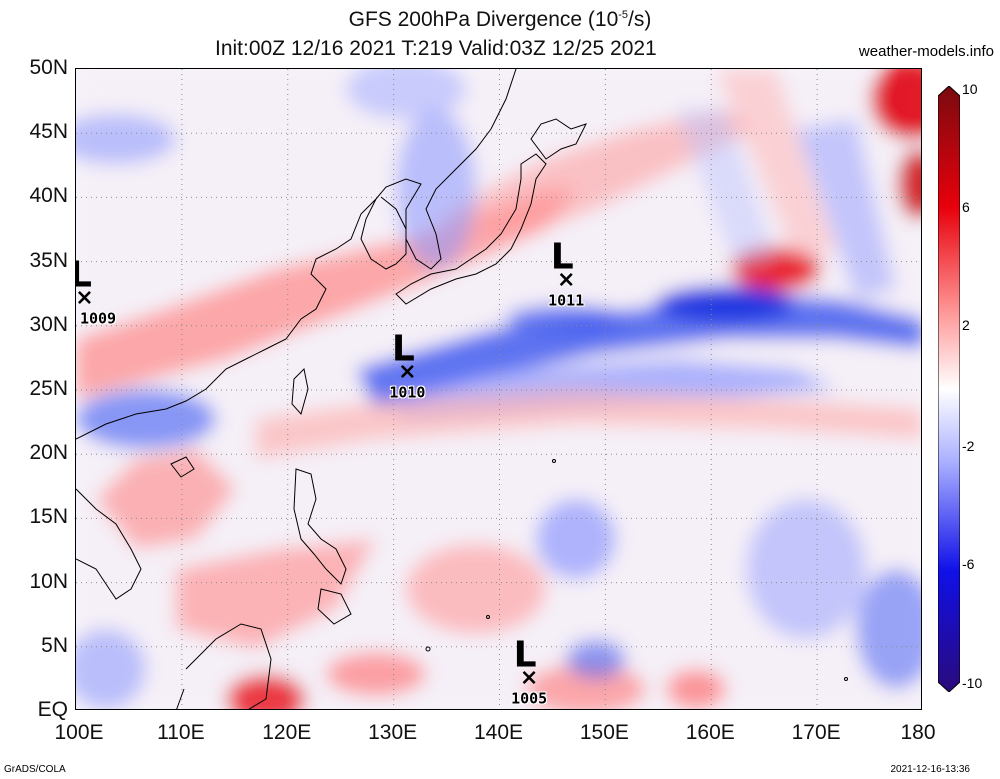 The image size is (1000, 779). I want to click on latitude-label: 40N, so click(48, 196).